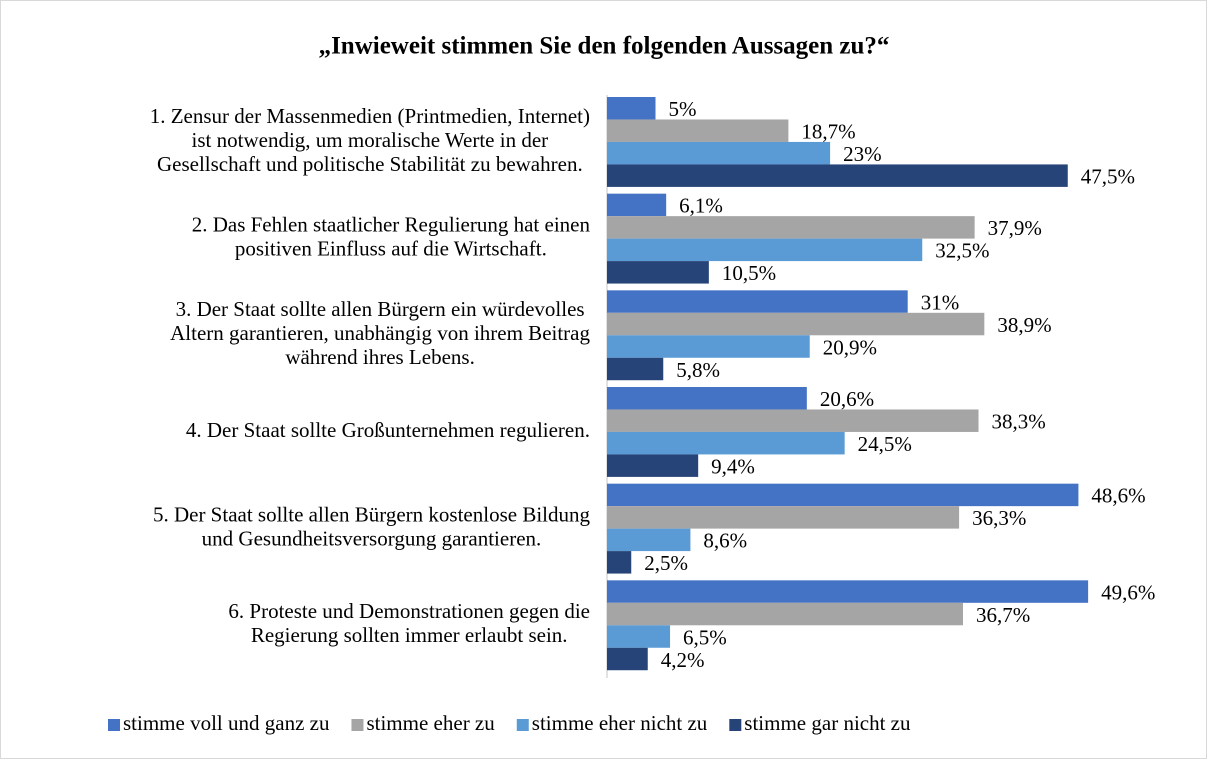 The width and height of the screenshot is (1208, 760). What do you see at coordinates (701, 206) in the screenshot?
I see `value-label: 6,1%` at bounding box center [701, 206].